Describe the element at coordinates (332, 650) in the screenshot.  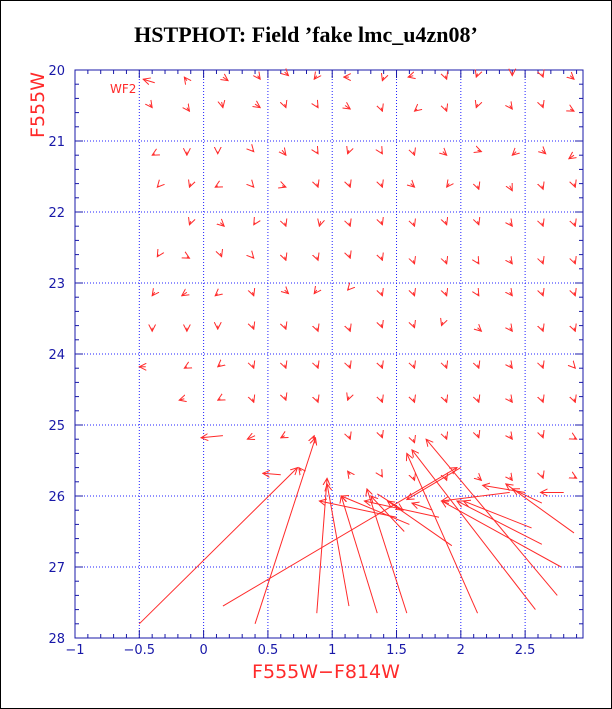
I see `x-tick-label: 1` at that location.